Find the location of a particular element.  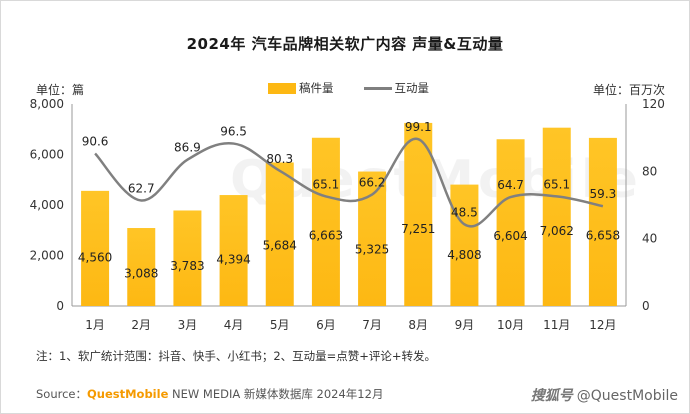

bar-value-label: 6,663 is located at coordinates (326, 235).